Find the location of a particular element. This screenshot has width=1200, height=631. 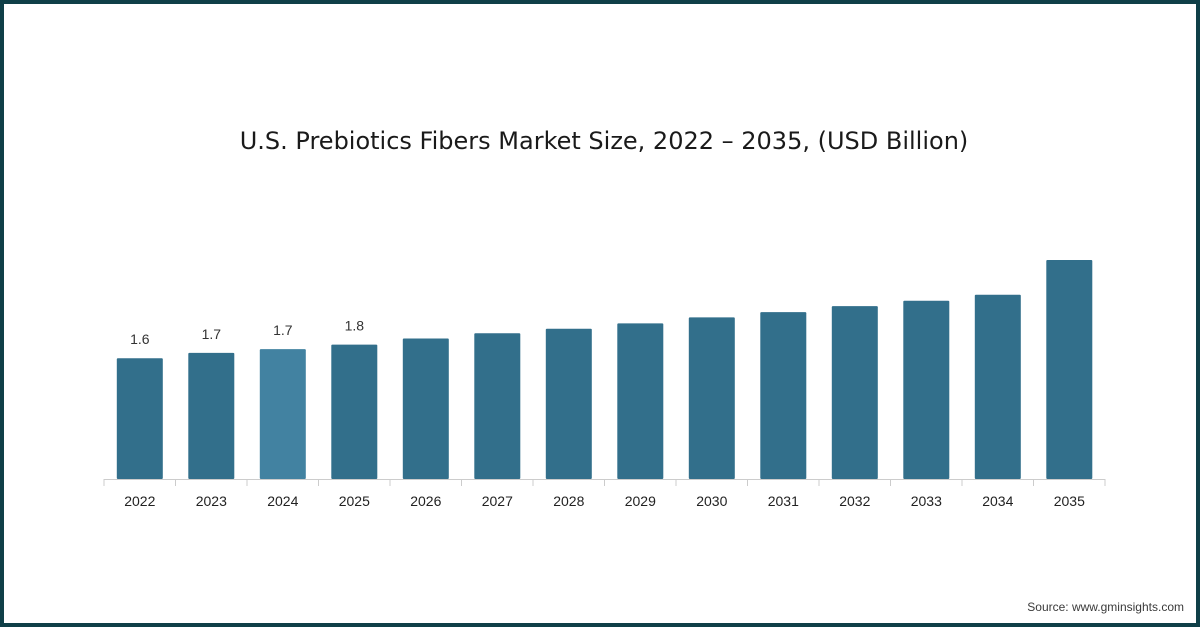

x-tick-label-2023: 2023 is located at coordinates (211, 501).